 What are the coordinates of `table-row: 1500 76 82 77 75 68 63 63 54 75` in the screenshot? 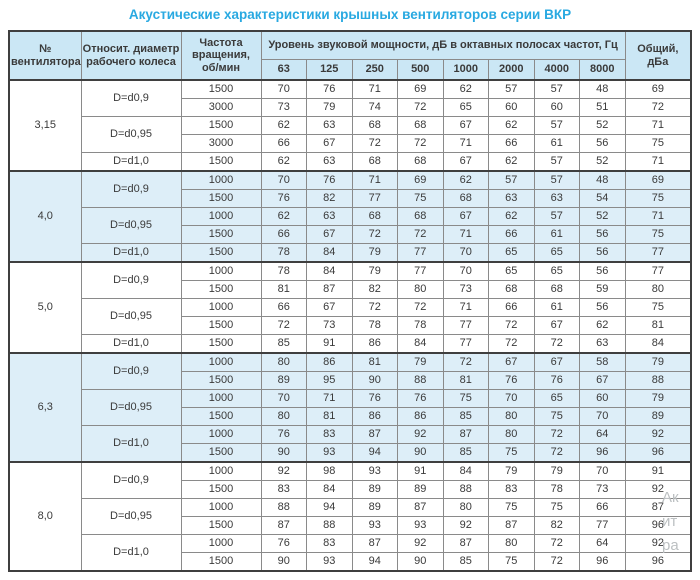 It's located at (350, 198).